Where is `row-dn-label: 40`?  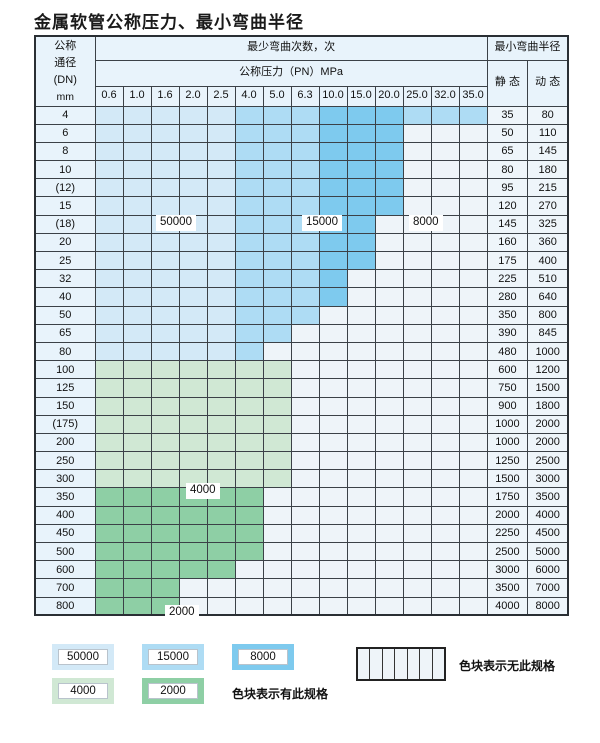 row-dn-label: 40 is located at coordinates (65, 297).